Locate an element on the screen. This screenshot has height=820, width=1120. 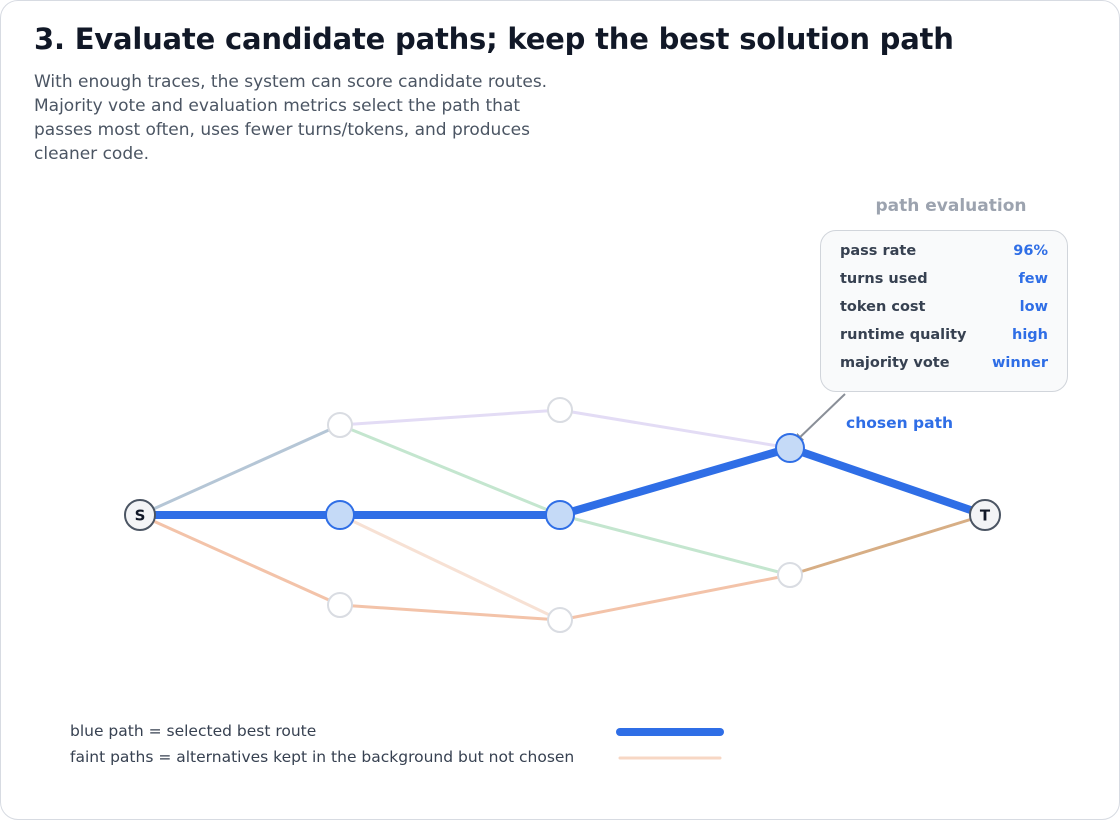
metric-row: pass rate 96% is located at coordinates (944, 254).